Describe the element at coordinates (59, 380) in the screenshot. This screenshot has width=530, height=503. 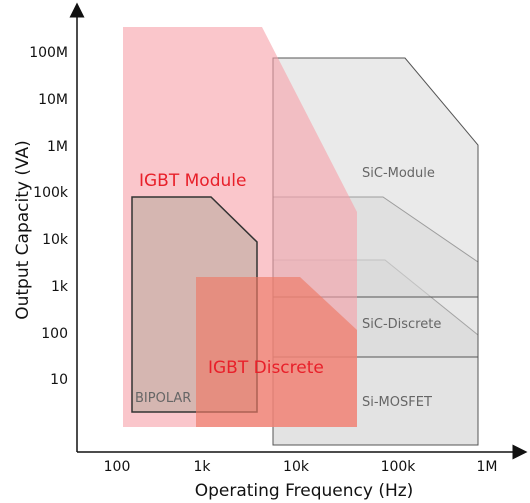
I see `y-tick-label: 10` at that location.